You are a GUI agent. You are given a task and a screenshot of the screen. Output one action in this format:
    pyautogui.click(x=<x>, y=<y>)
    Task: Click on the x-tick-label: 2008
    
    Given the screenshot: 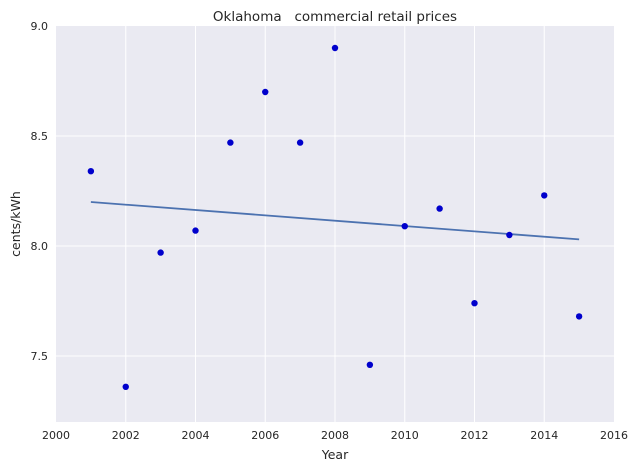 What is the action you would take?
    pyautogui.click(x=335, y=435)
    